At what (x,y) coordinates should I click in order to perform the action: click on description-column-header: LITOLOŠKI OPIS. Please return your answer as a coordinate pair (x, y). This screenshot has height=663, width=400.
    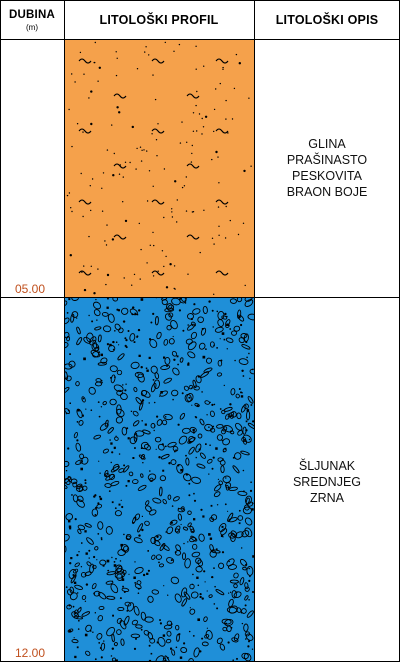
    Looking at the image, I should click on (327, 20).